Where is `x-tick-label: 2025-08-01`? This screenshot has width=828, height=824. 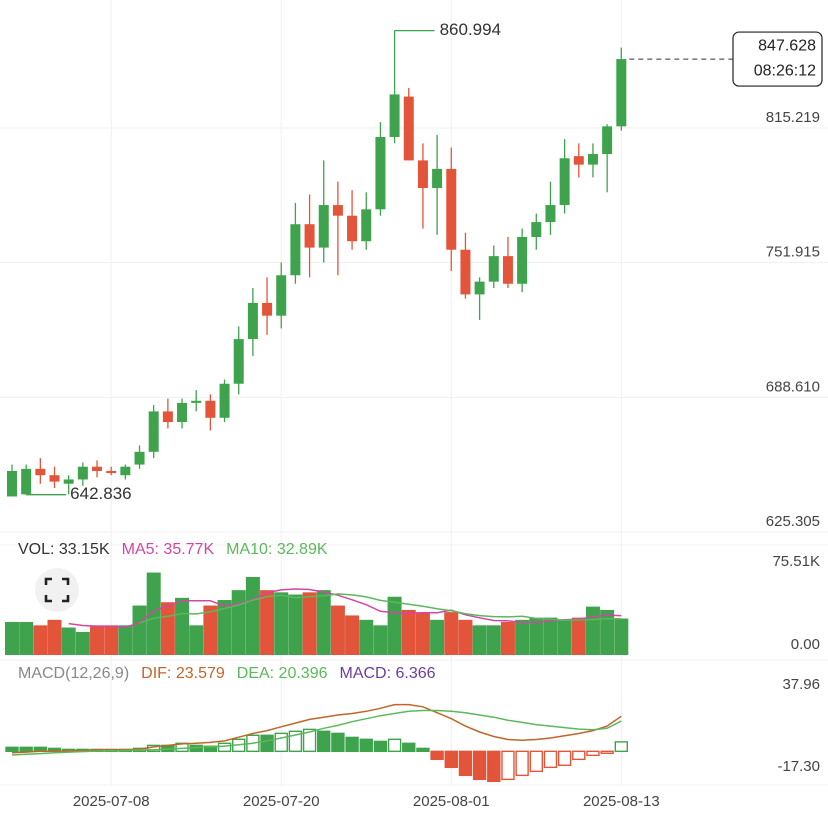 x-tick-label: 2025-08-01 is located at coordinates (451, 801).